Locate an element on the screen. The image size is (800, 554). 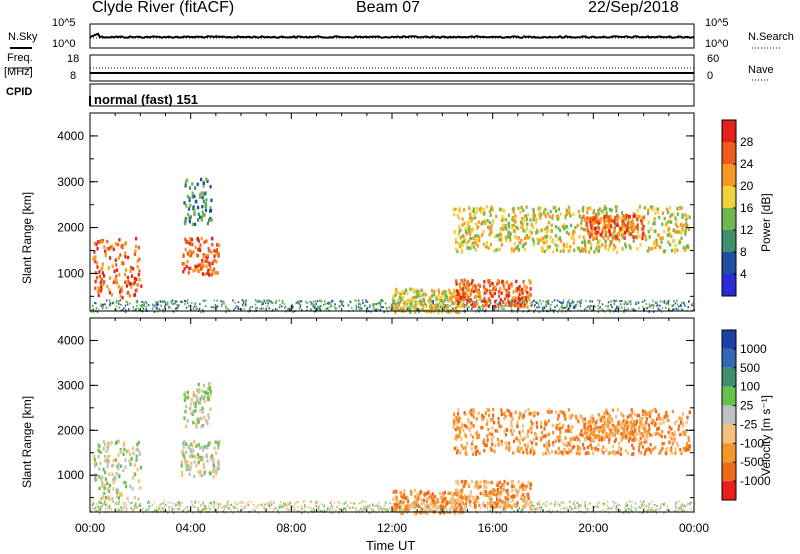
cpid-label: CPID is located at coordinates (19, 92).